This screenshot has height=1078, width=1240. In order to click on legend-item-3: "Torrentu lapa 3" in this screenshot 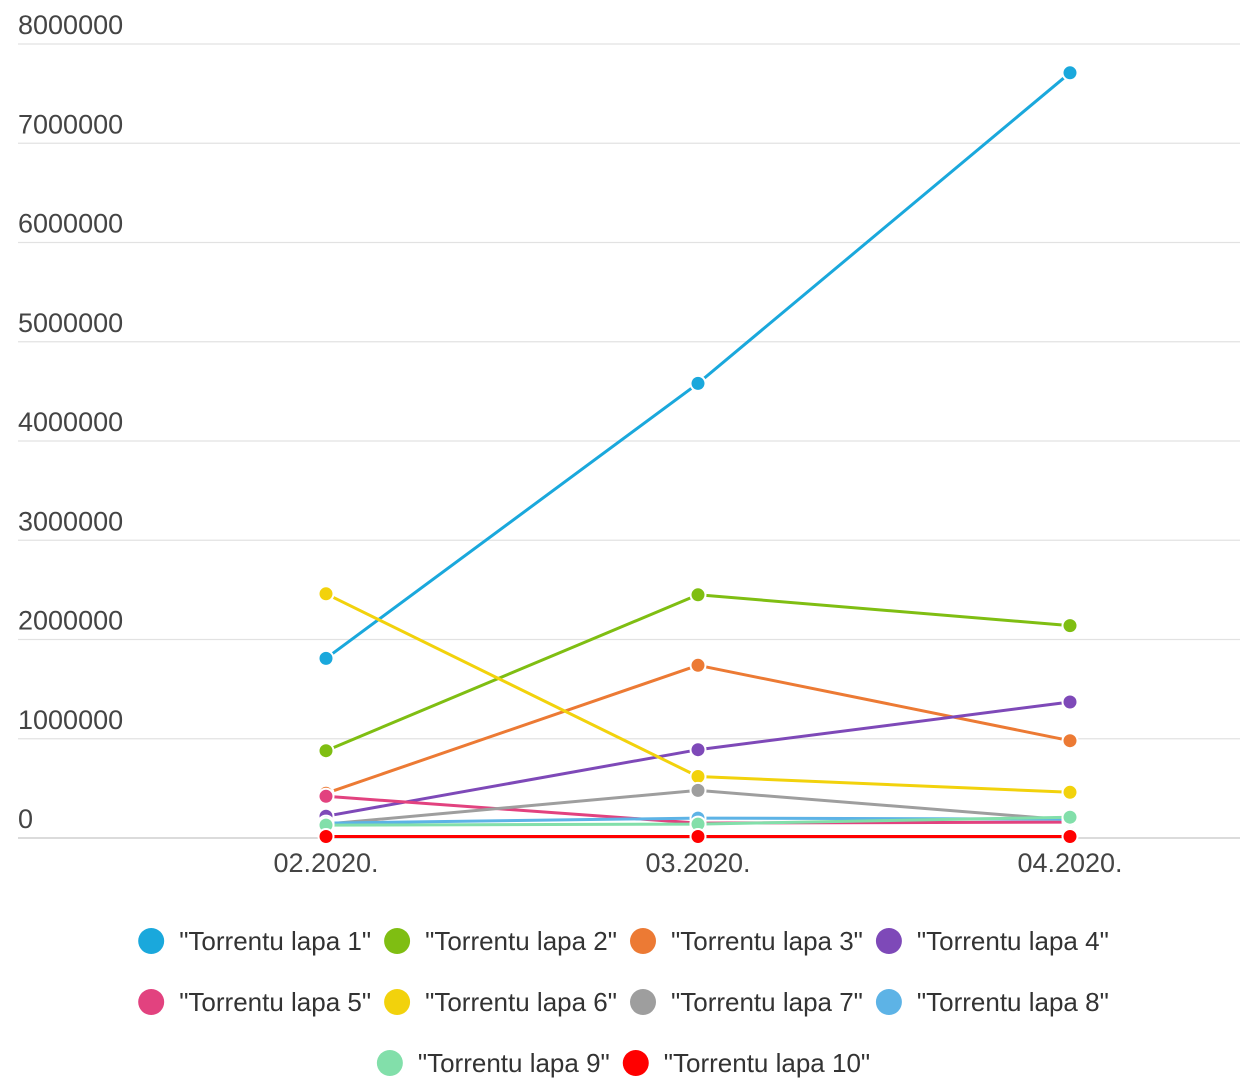, I will do `click(746, 941)`.